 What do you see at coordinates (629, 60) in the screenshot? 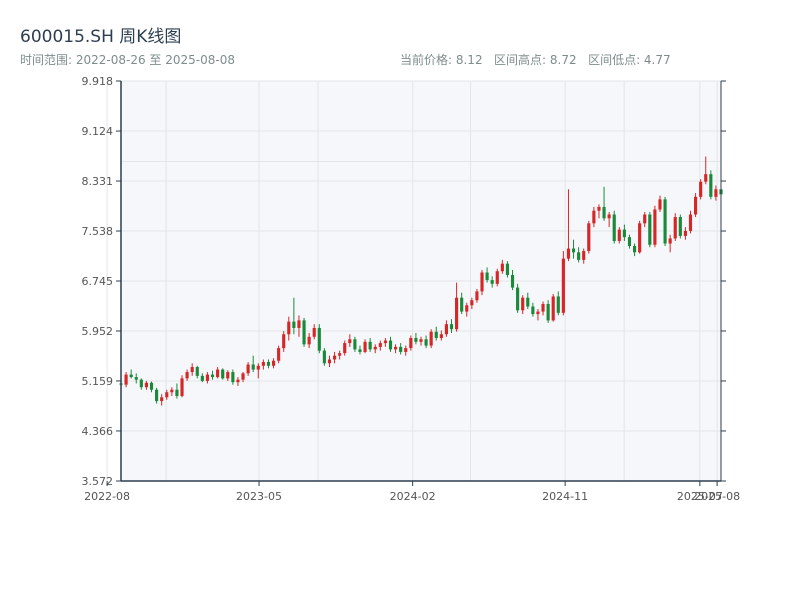
I see `range-low: 区间低点: 4.77` at bounding box center [629, 60].